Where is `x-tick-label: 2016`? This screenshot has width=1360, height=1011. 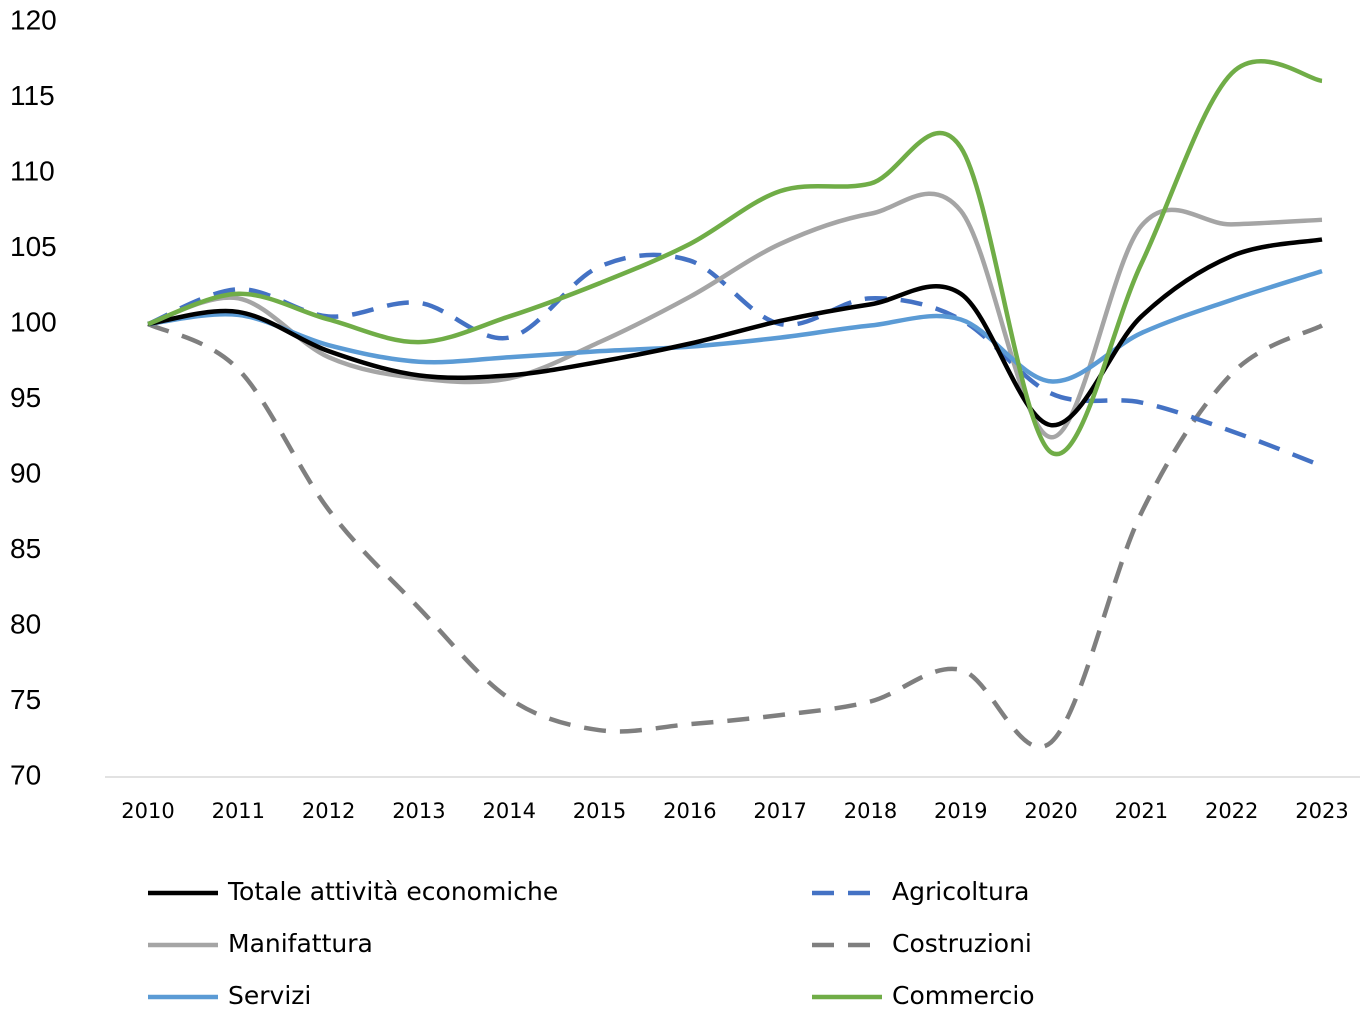 x-tick-label: 2016 is located at coordinates (689, 811).